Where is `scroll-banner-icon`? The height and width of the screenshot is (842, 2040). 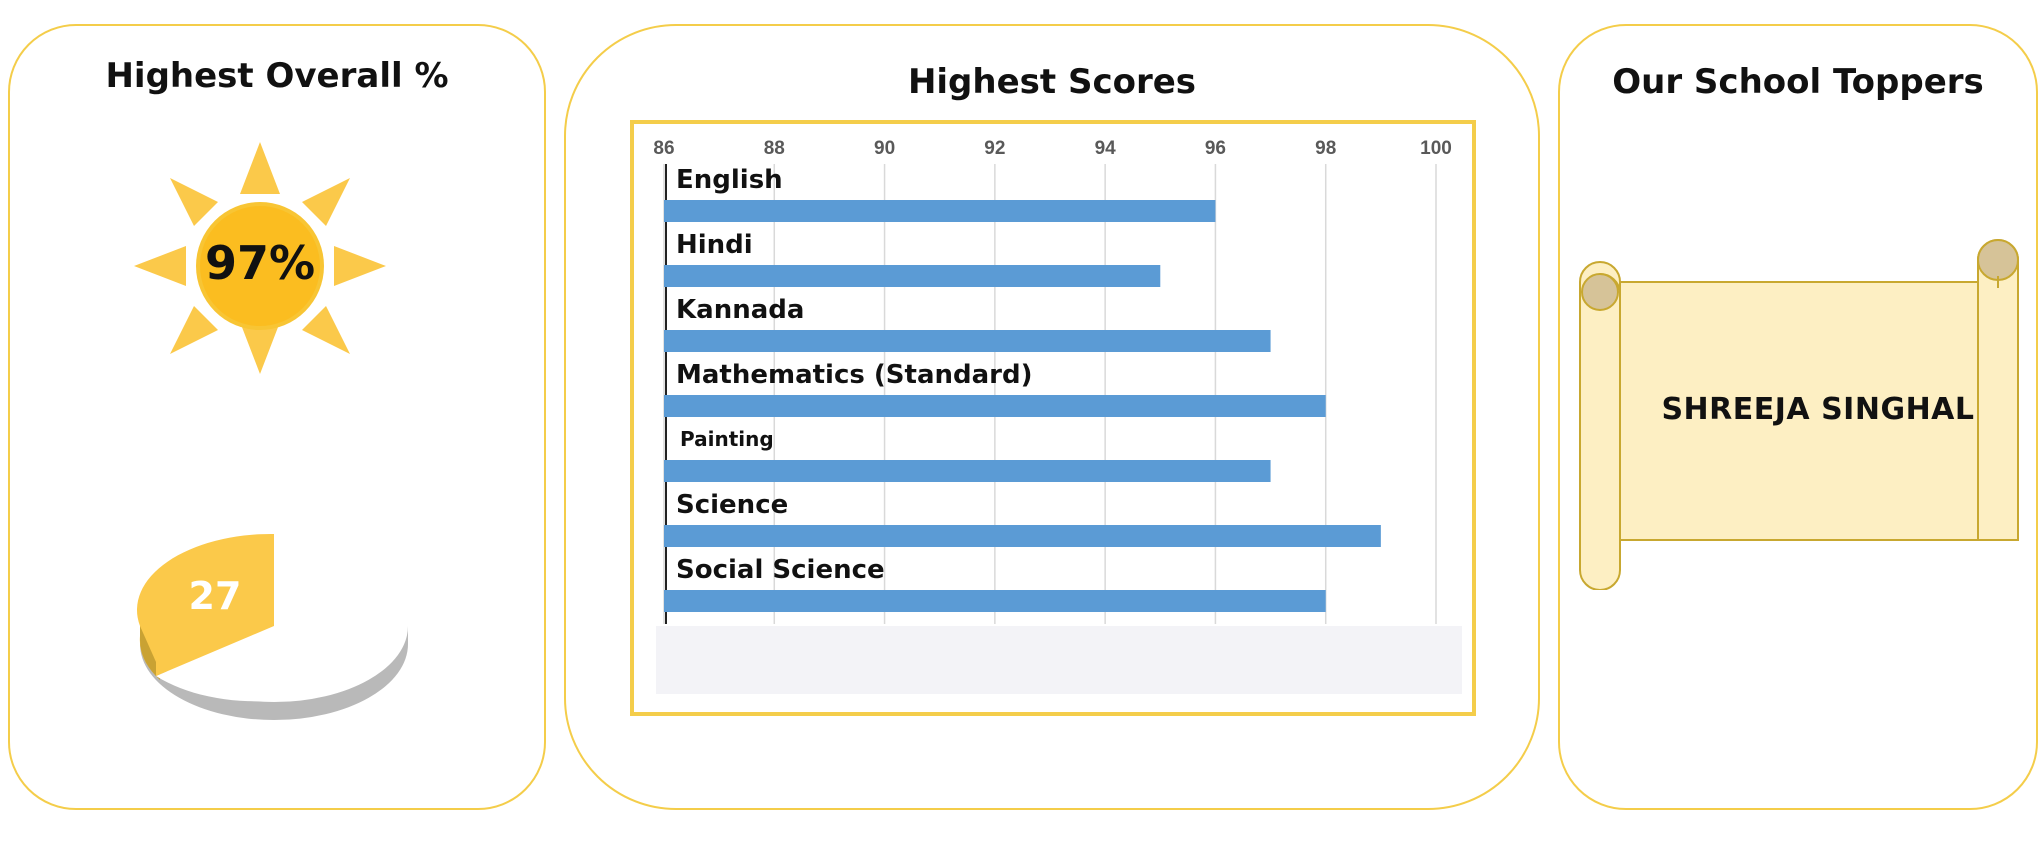 scroll-banner-icon is located at coordinates (1799, 414).